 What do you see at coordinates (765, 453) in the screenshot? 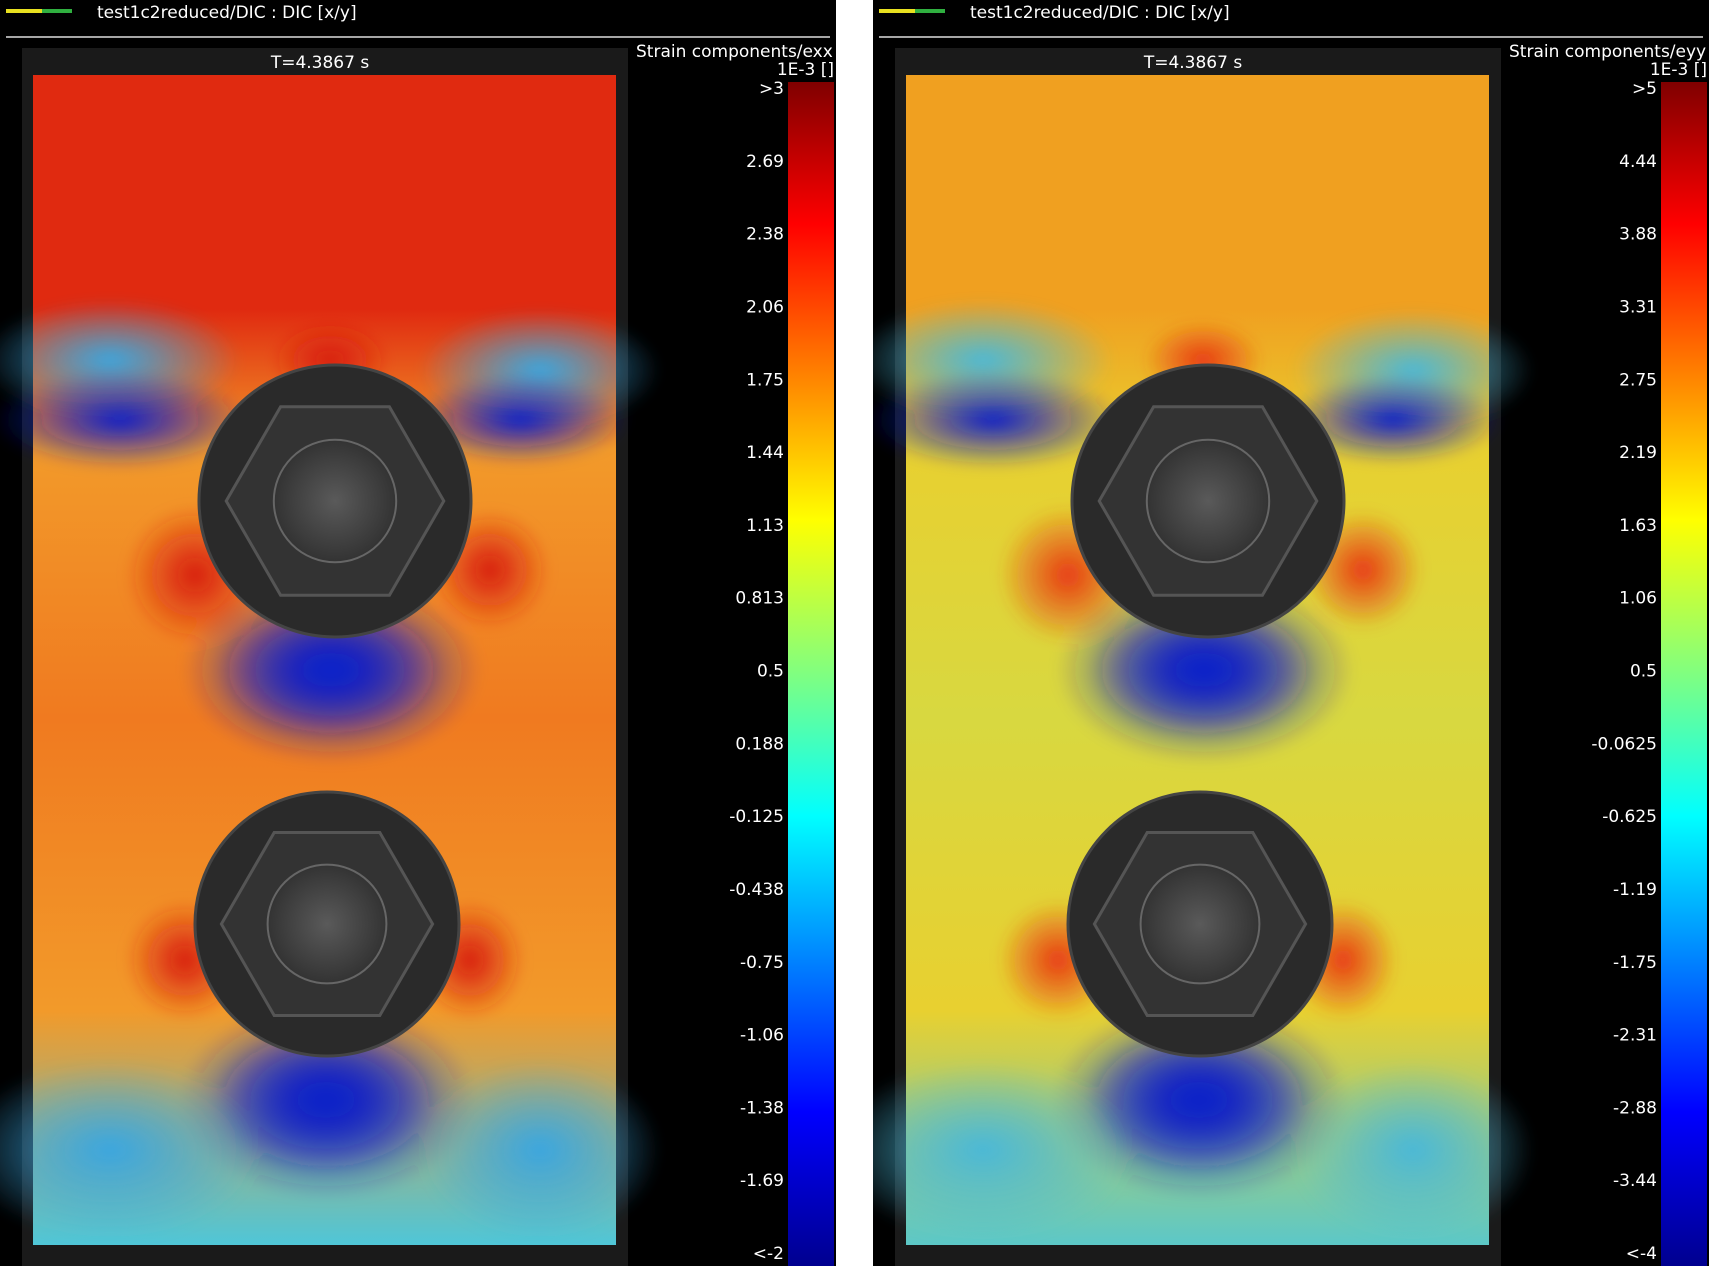
I see `colorbar-label: 1.44` at bounding box center [765, 453].